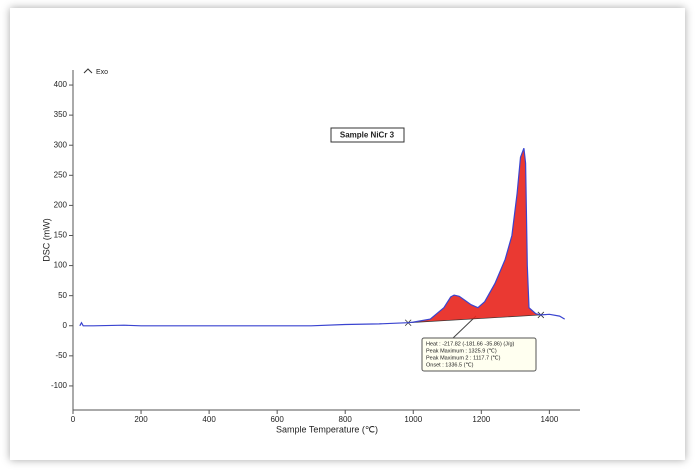  I want to click on annotation-box, so click(479, 354).